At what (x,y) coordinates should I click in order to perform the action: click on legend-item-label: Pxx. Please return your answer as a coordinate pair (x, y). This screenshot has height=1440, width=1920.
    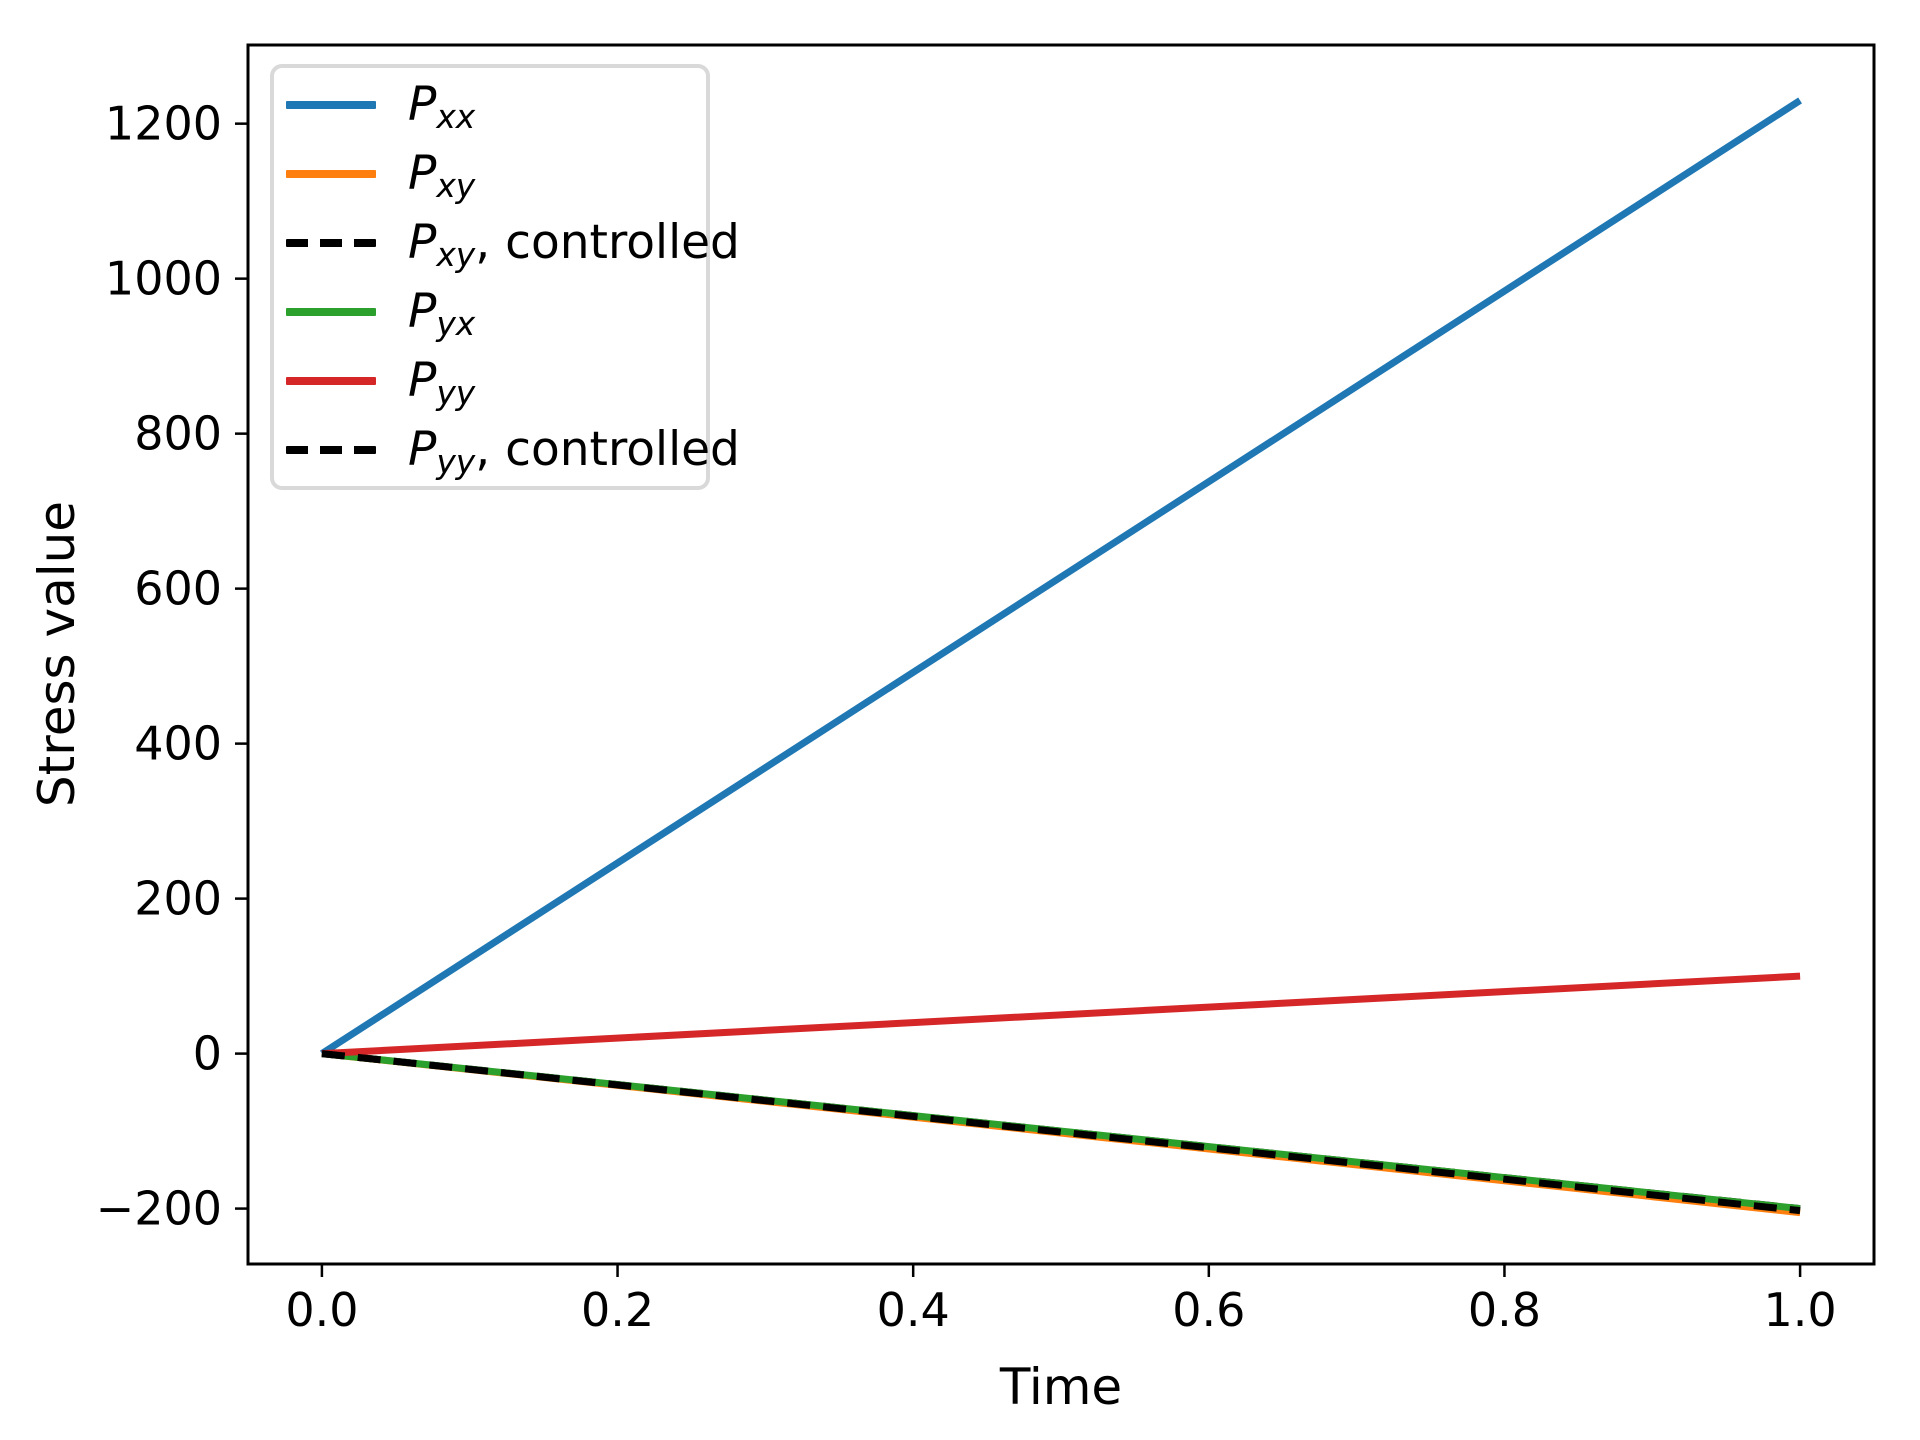
    Looking at the image, I should click on (442, 107).